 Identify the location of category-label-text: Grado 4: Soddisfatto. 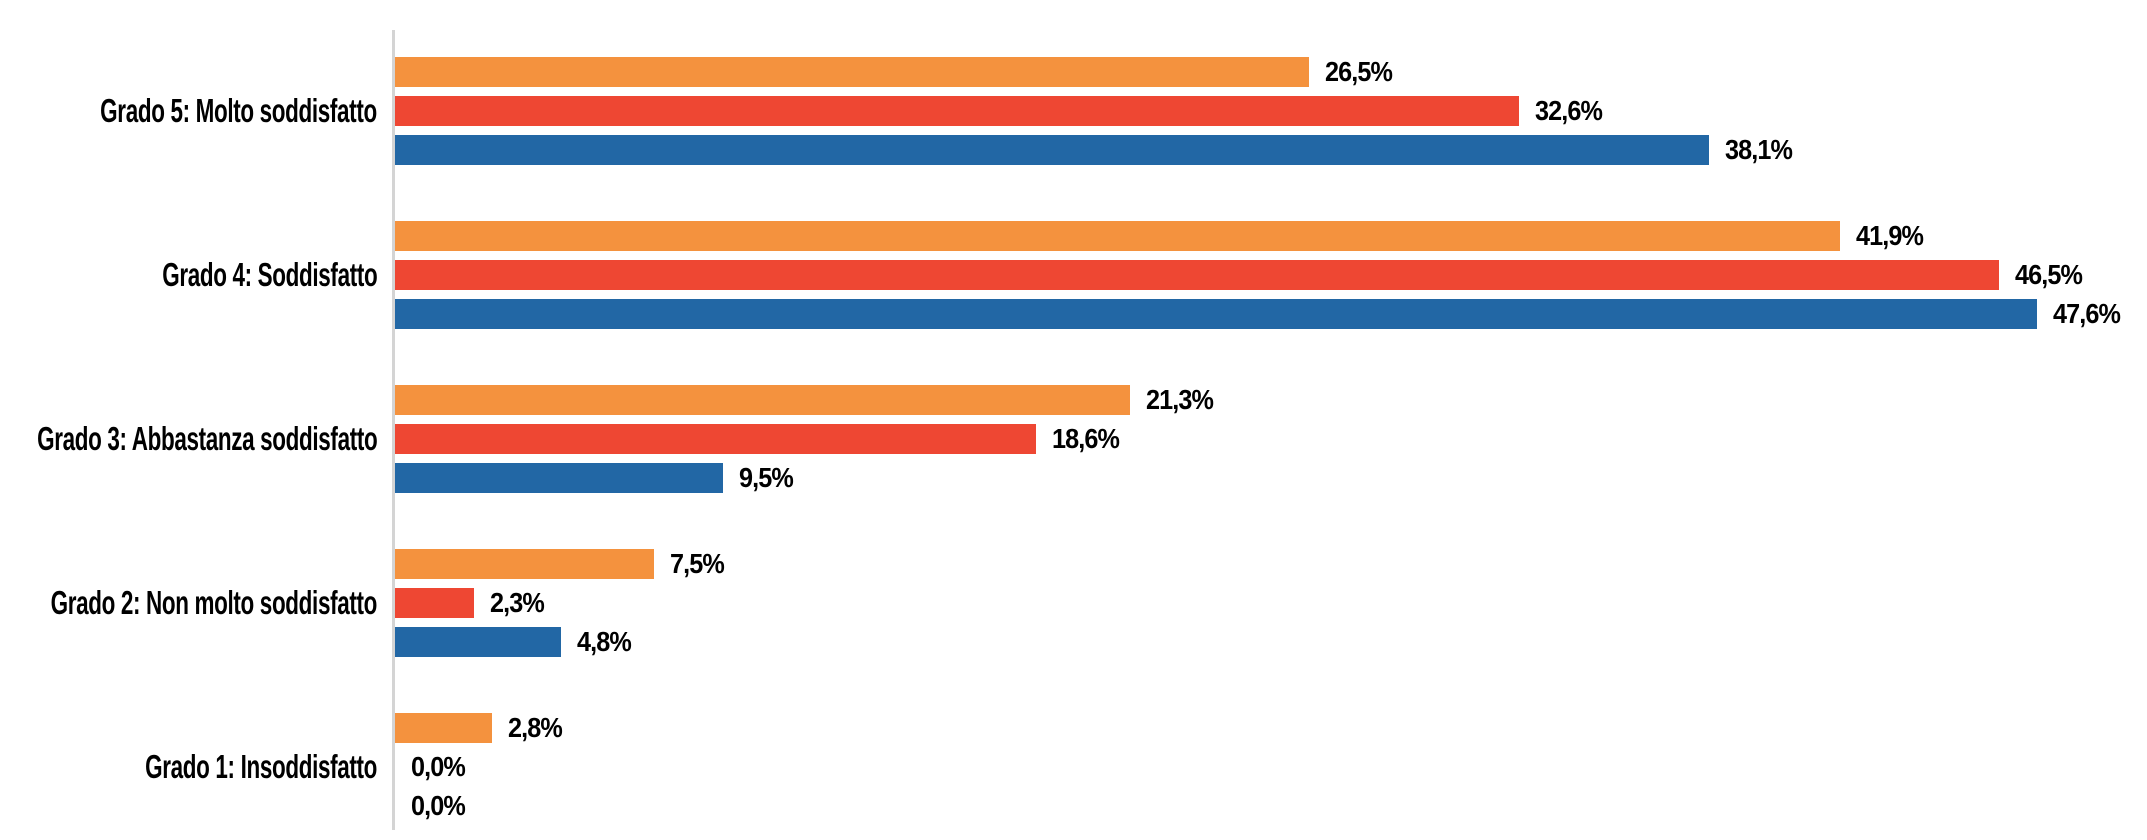
(269, 274).